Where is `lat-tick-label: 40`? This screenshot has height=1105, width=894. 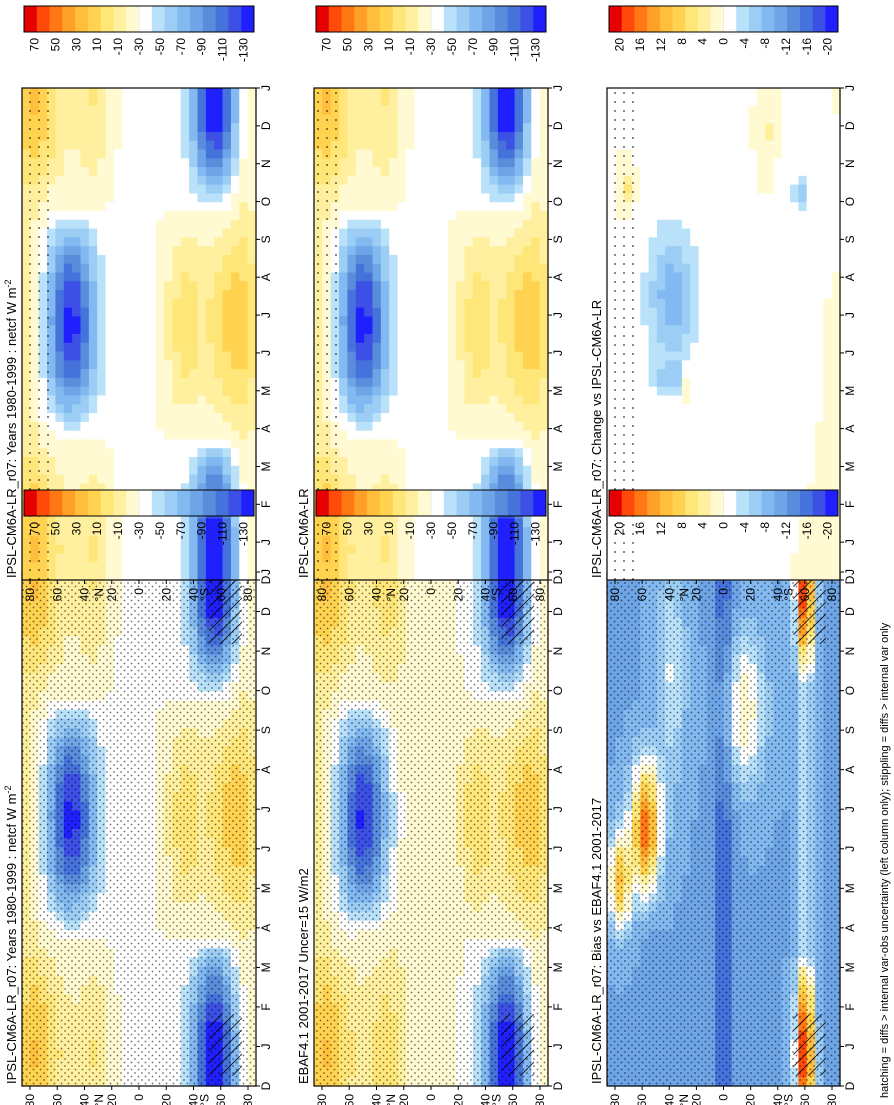 lat-tick-label: 40 is located at coordinates (194, 595).